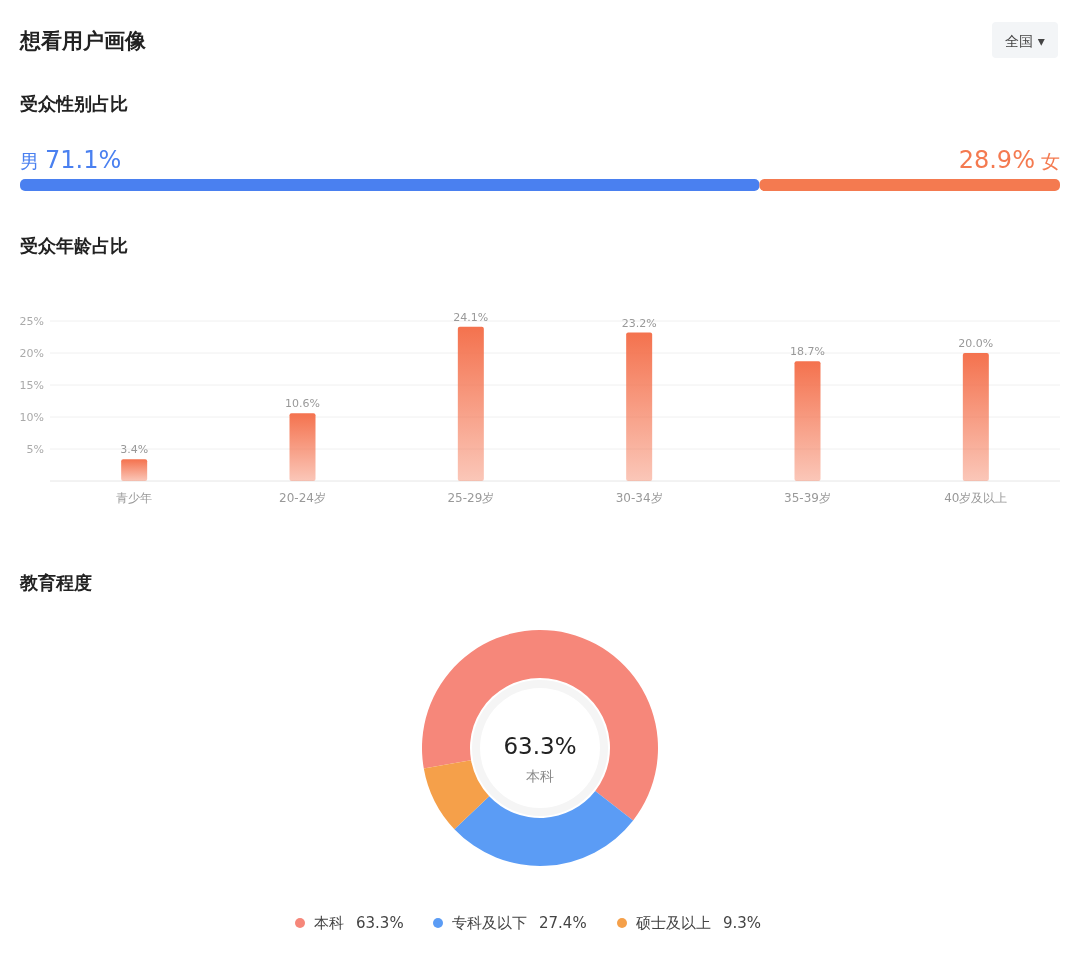 The width and height of the screenshot is (1080, 958). I want to click on x-tick-label: 30-34岁, so click(639, 498).